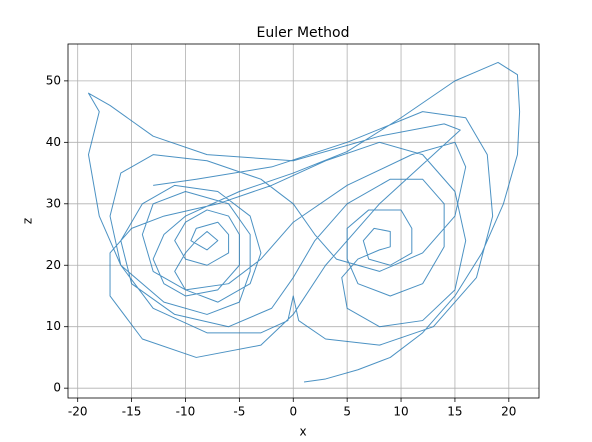 The width and height of the screenshot is (592, 442). Describe the element at coordinates (303, 33) in the screenshot. I see `chart-title: Euler Method` at that location.